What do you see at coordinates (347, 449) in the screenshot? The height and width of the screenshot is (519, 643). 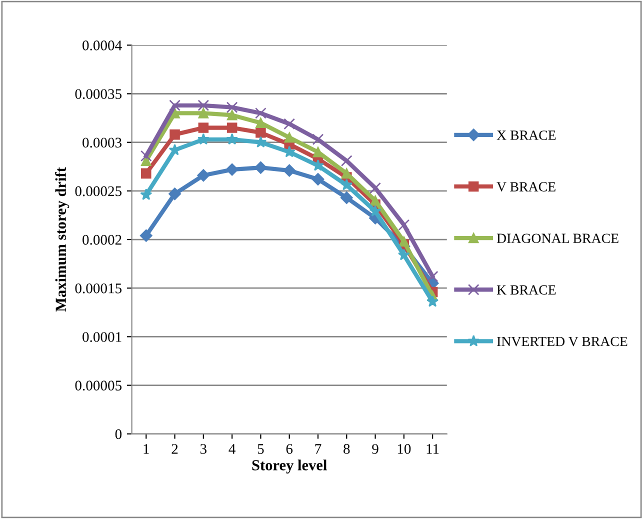 I see `x-tick-label: 8` at bounding box center [347, 449].